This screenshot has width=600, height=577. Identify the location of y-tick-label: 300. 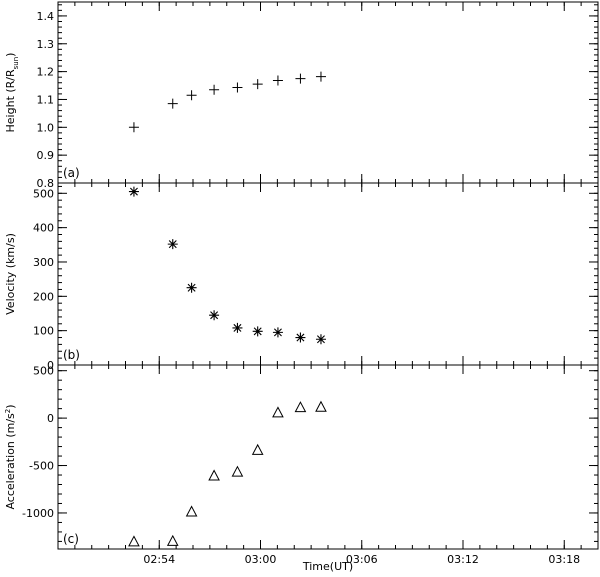
(43, 262).